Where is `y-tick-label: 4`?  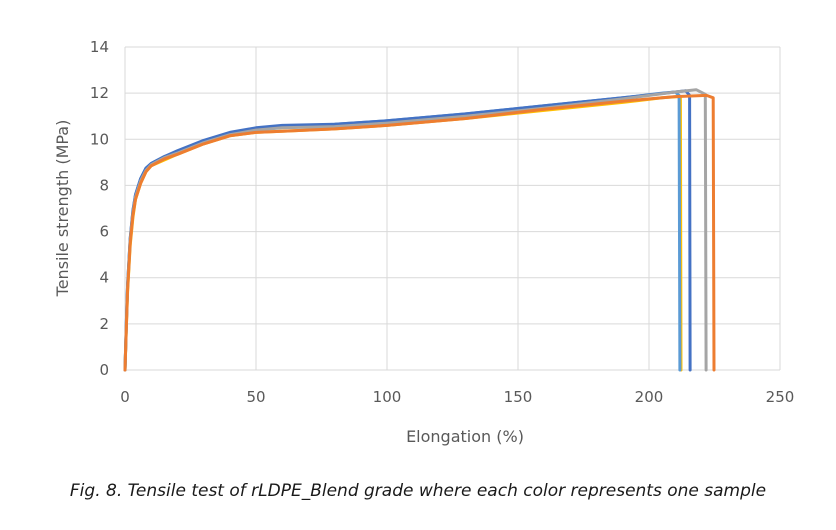 y-tick-label: 4 is located at coordinates (104, 278).